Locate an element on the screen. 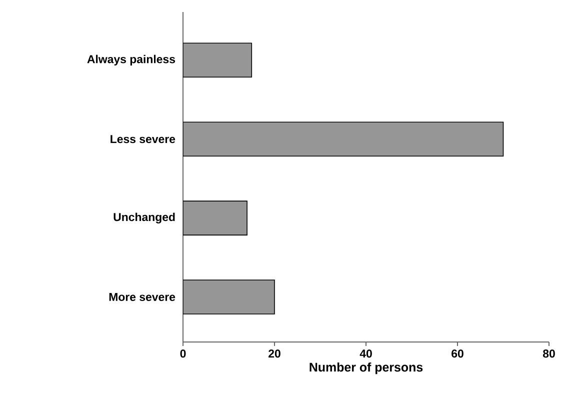 This screenshot has height=406, width=564. x-tick-label: 20 is located at coordinates (274, 354).